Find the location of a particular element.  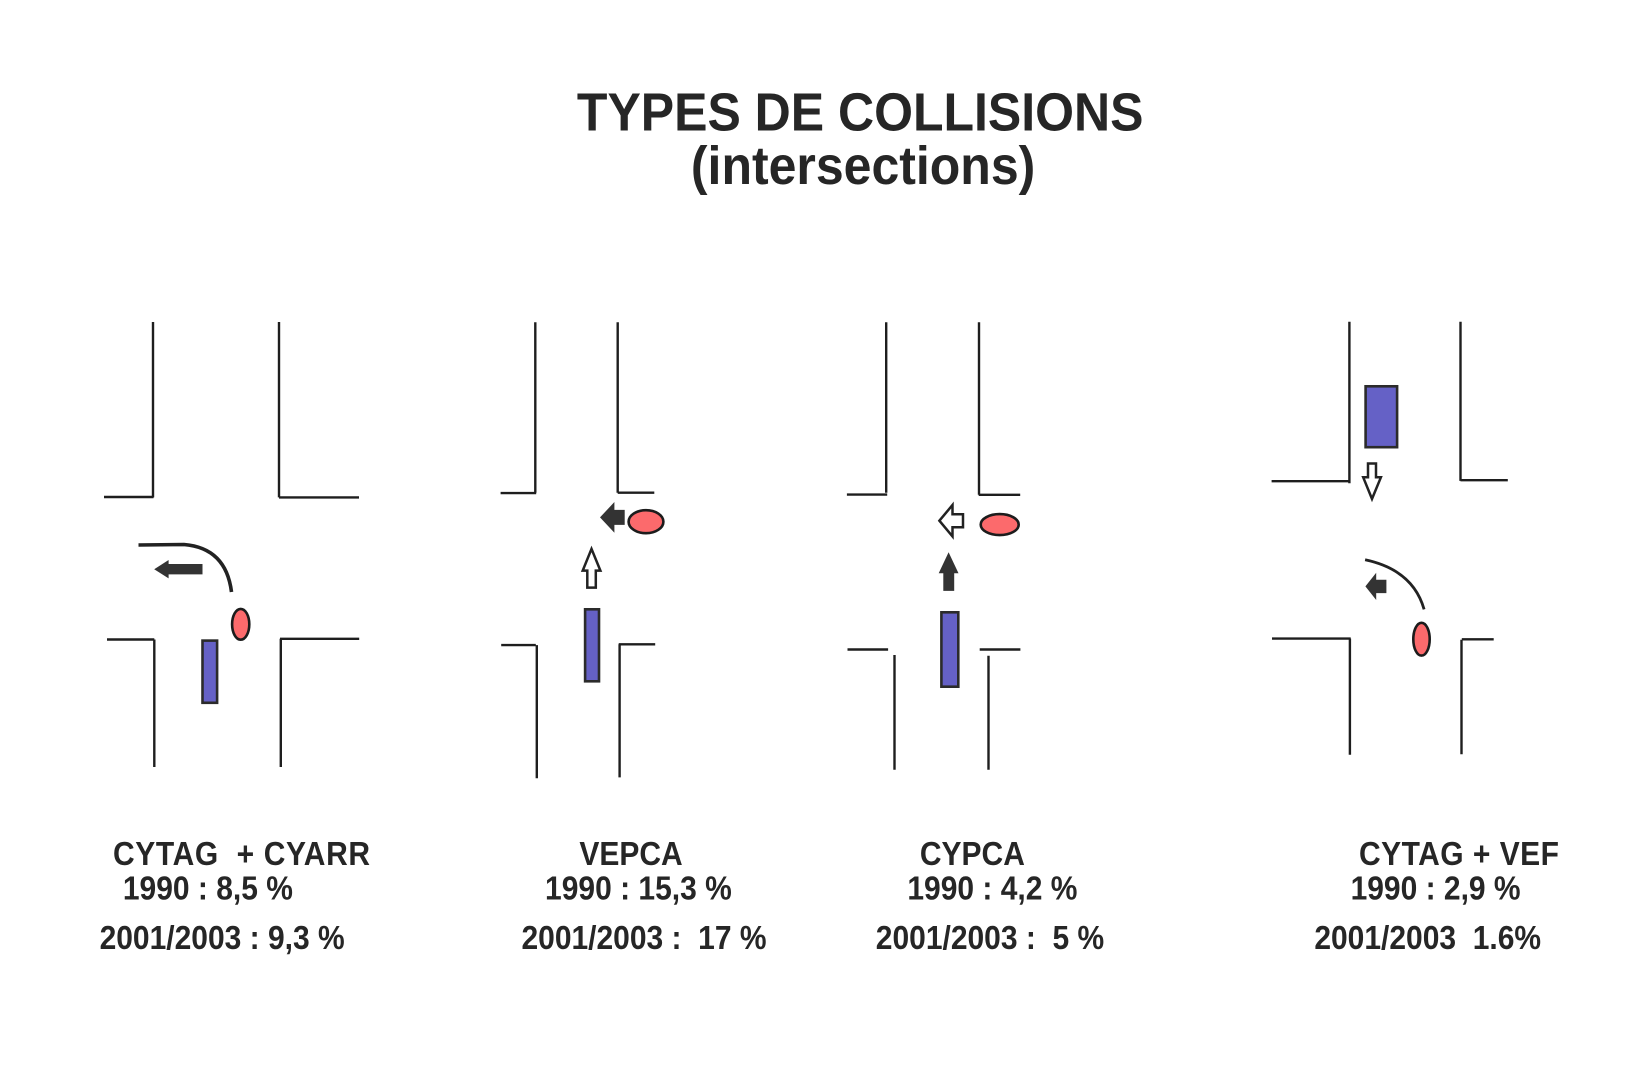

svg-text: CYTAG + CYARR is located at coordinates (241, 854).